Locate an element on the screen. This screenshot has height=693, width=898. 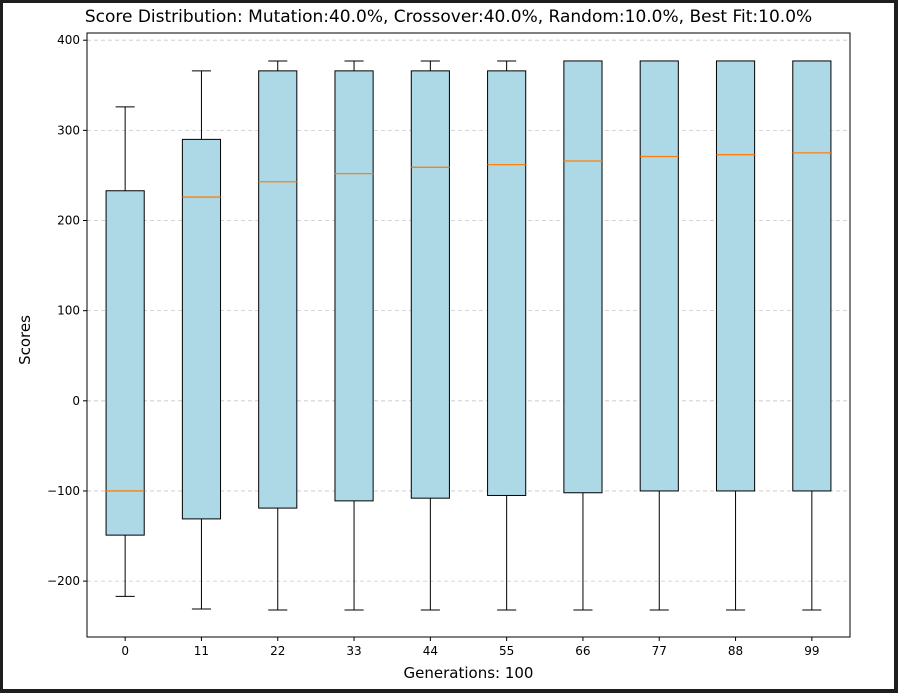
x-tick-label: 55 is located at coordinates (506, 651).